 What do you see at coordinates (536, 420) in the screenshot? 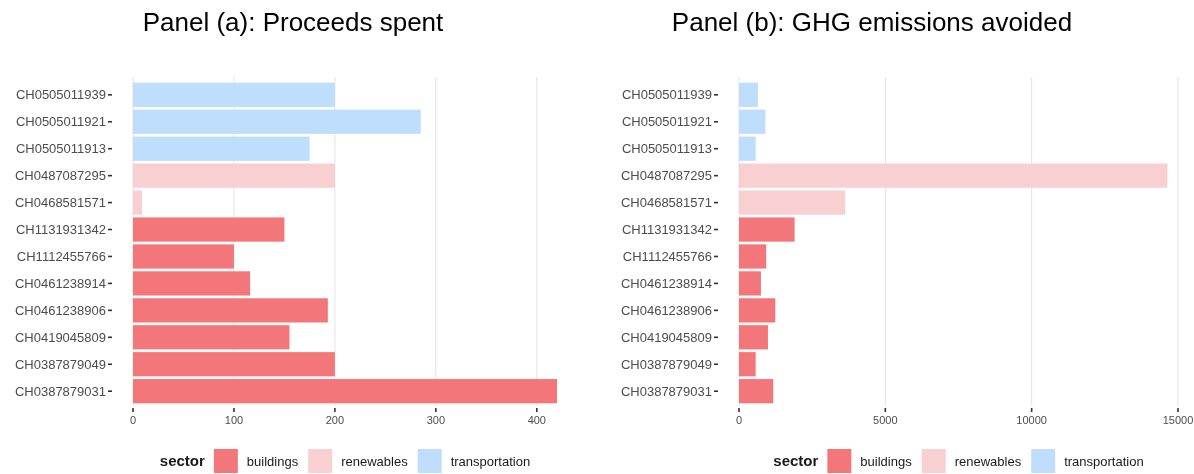
I see `x-tick-label: 400` at bounding box center [536, 420].